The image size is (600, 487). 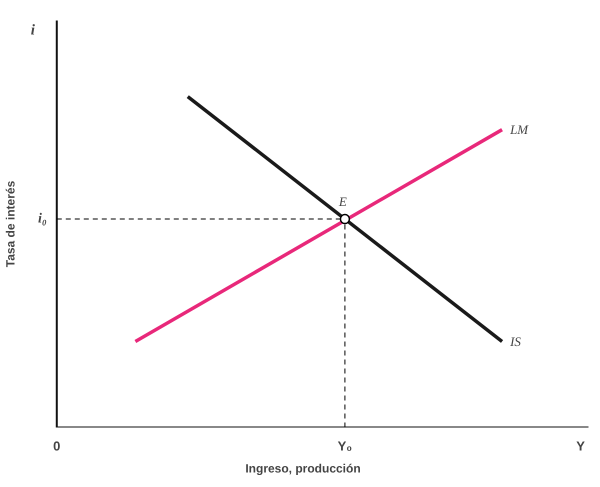 I want to click on x-tick-label: Y₀, so click(x=345, y=446).